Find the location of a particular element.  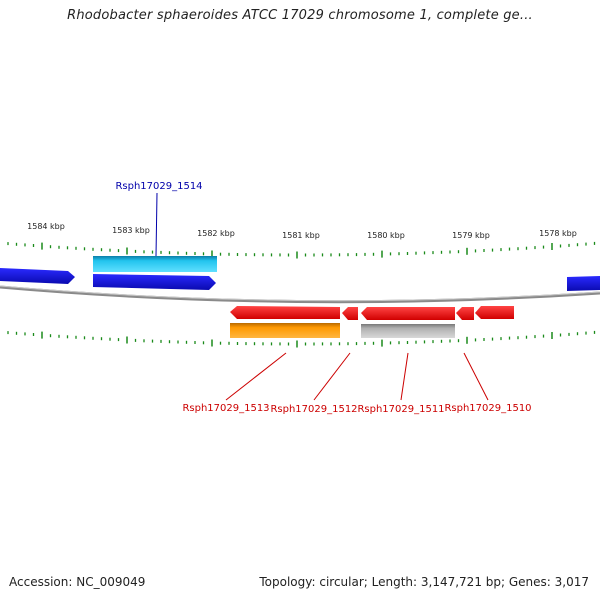

gene-label-rsph17029-1512: Rsph17029_1512 is located at coordinates (313, 409).